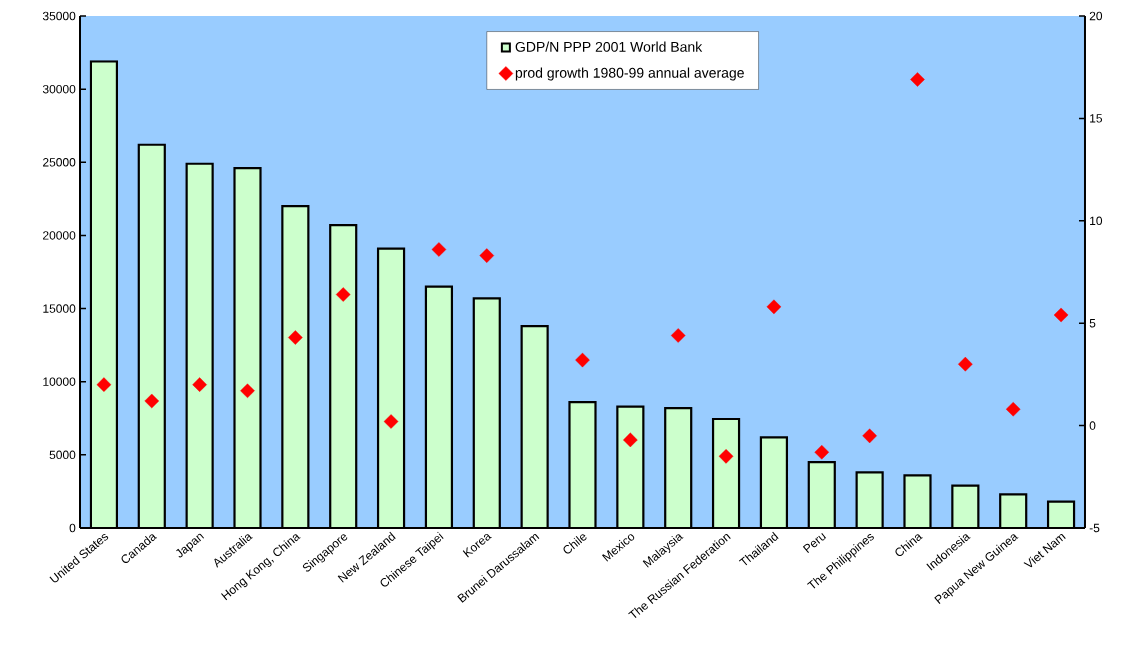  Describe the element at coordinates (72, 528) in the screenshot. I see `y-tick-label: 0` at that location.